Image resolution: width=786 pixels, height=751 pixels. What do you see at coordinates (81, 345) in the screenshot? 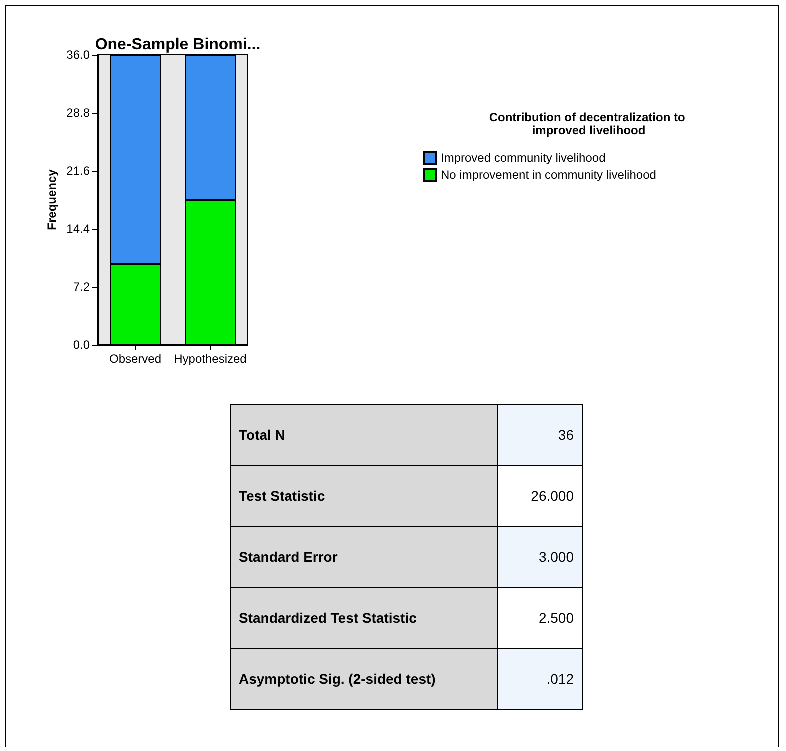
I see `y-tick-label: 0.0` at bounding box center [81, 345].